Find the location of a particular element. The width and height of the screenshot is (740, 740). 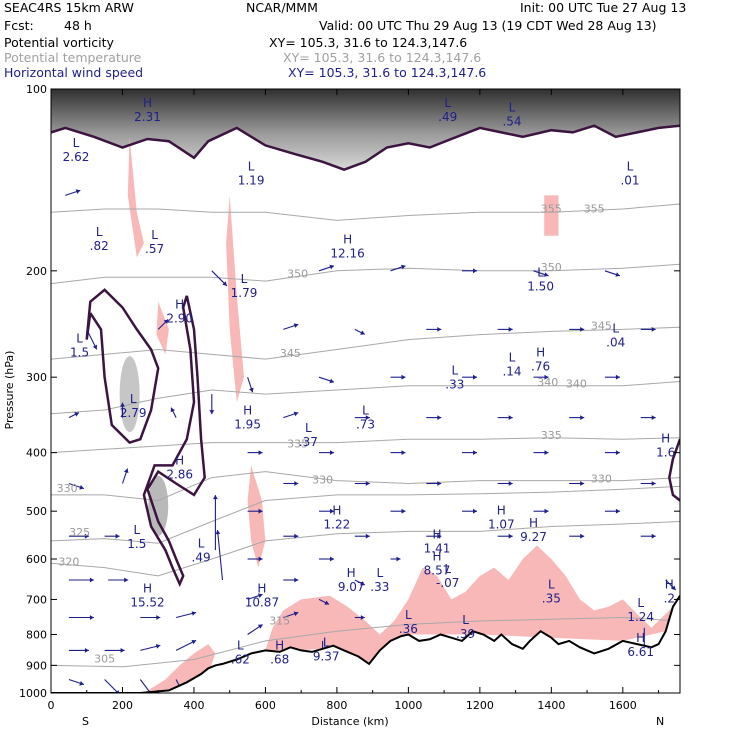

hl-value: 1.6 is located at coordinates (665, 452).